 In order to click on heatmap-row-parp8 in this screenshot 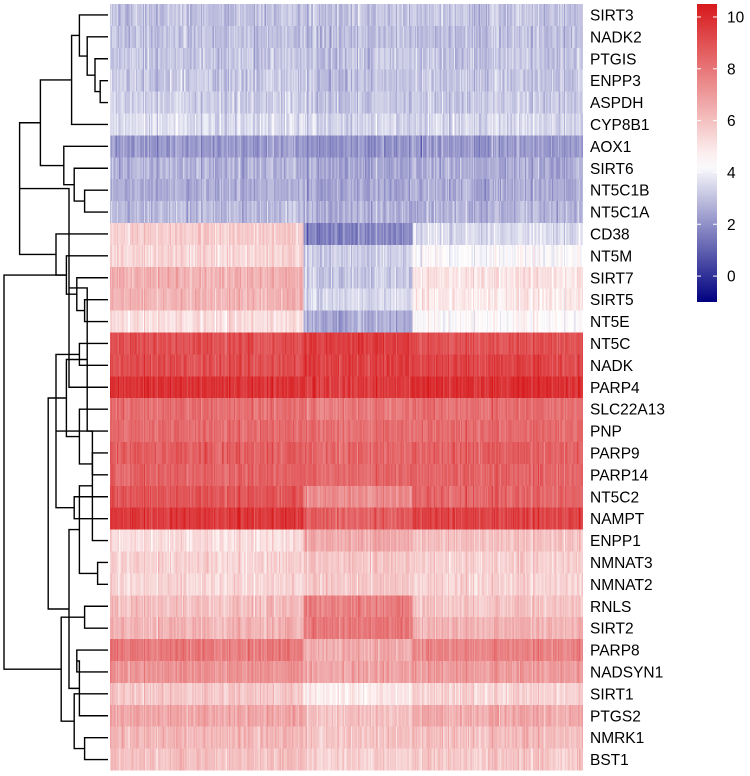, I will do `click(346, 650)`.